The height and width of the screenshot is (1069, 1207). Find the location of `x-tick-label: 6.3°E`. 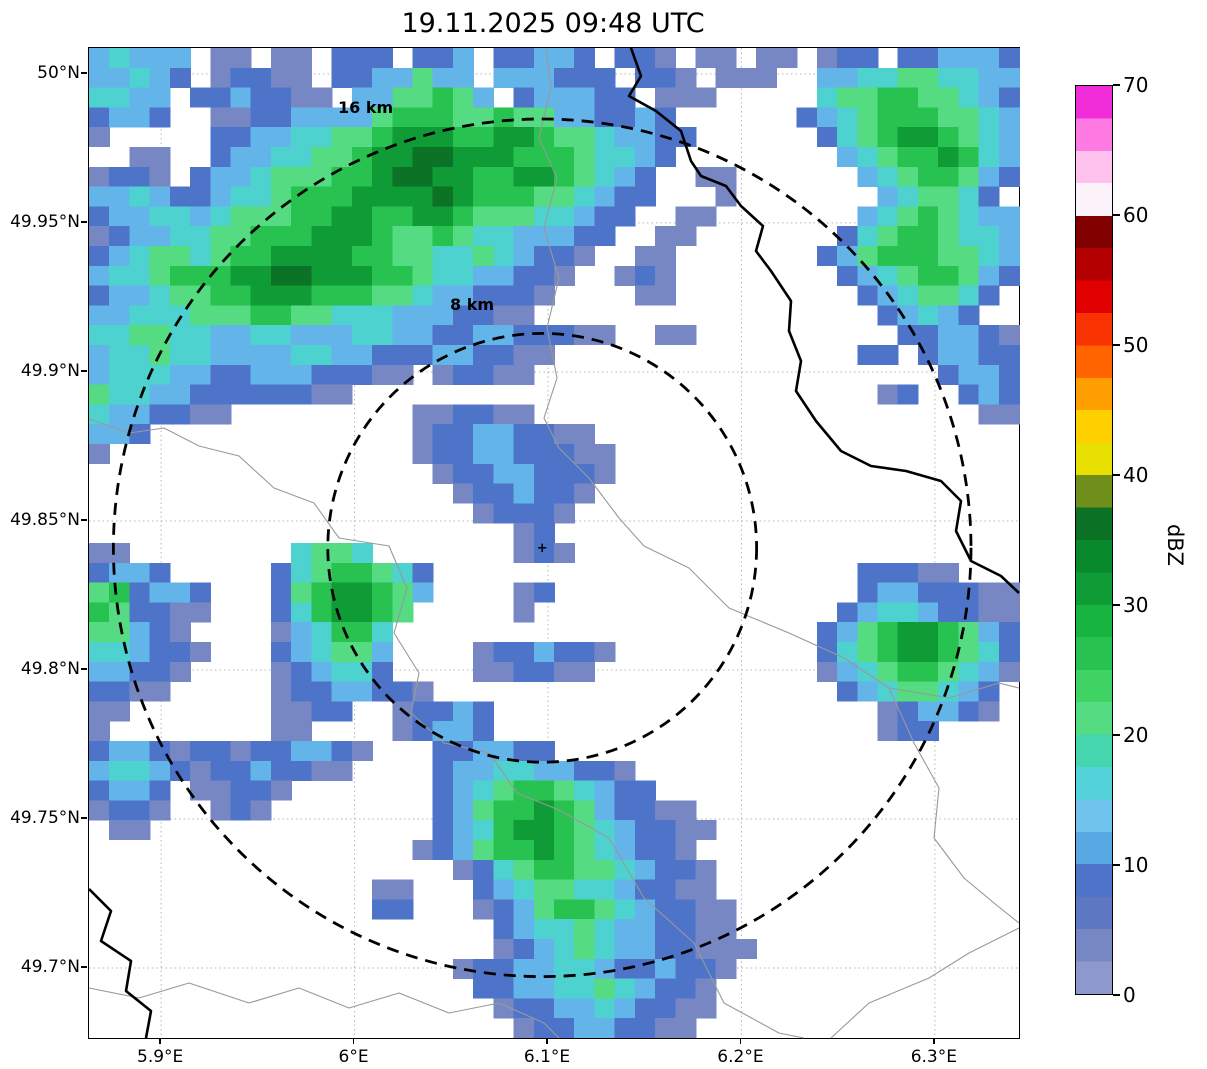

x-tick-label: 6.3°E is located at coordinates (933, 1057).